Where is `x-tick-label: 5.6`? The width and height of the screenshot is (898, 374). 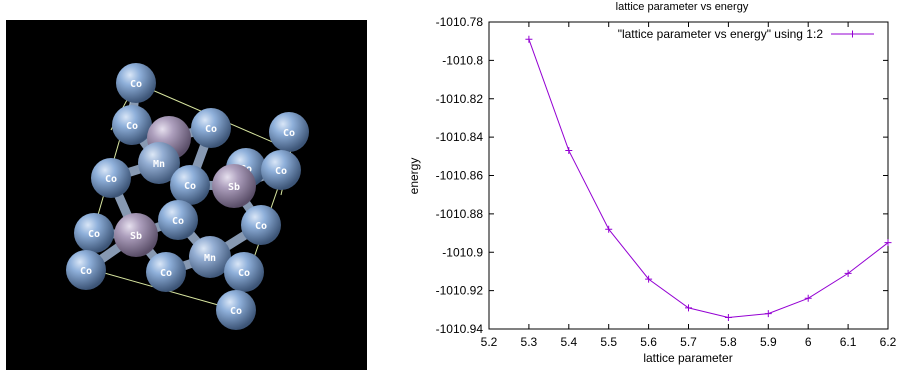
x-tick-label: 5.6 is located at coordinates (648, 342).